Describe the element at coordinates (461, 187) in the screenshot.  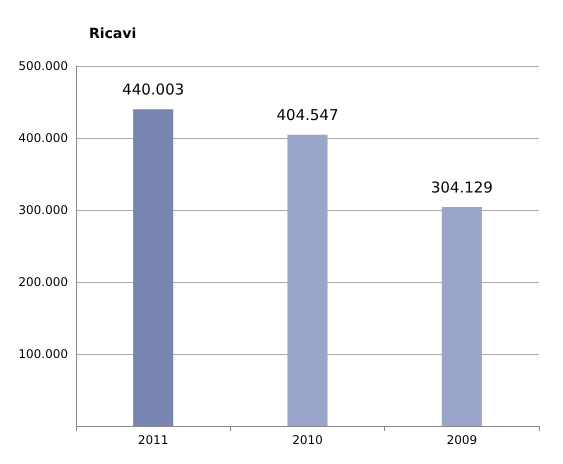
I see `data-label: 304.129` at that location.